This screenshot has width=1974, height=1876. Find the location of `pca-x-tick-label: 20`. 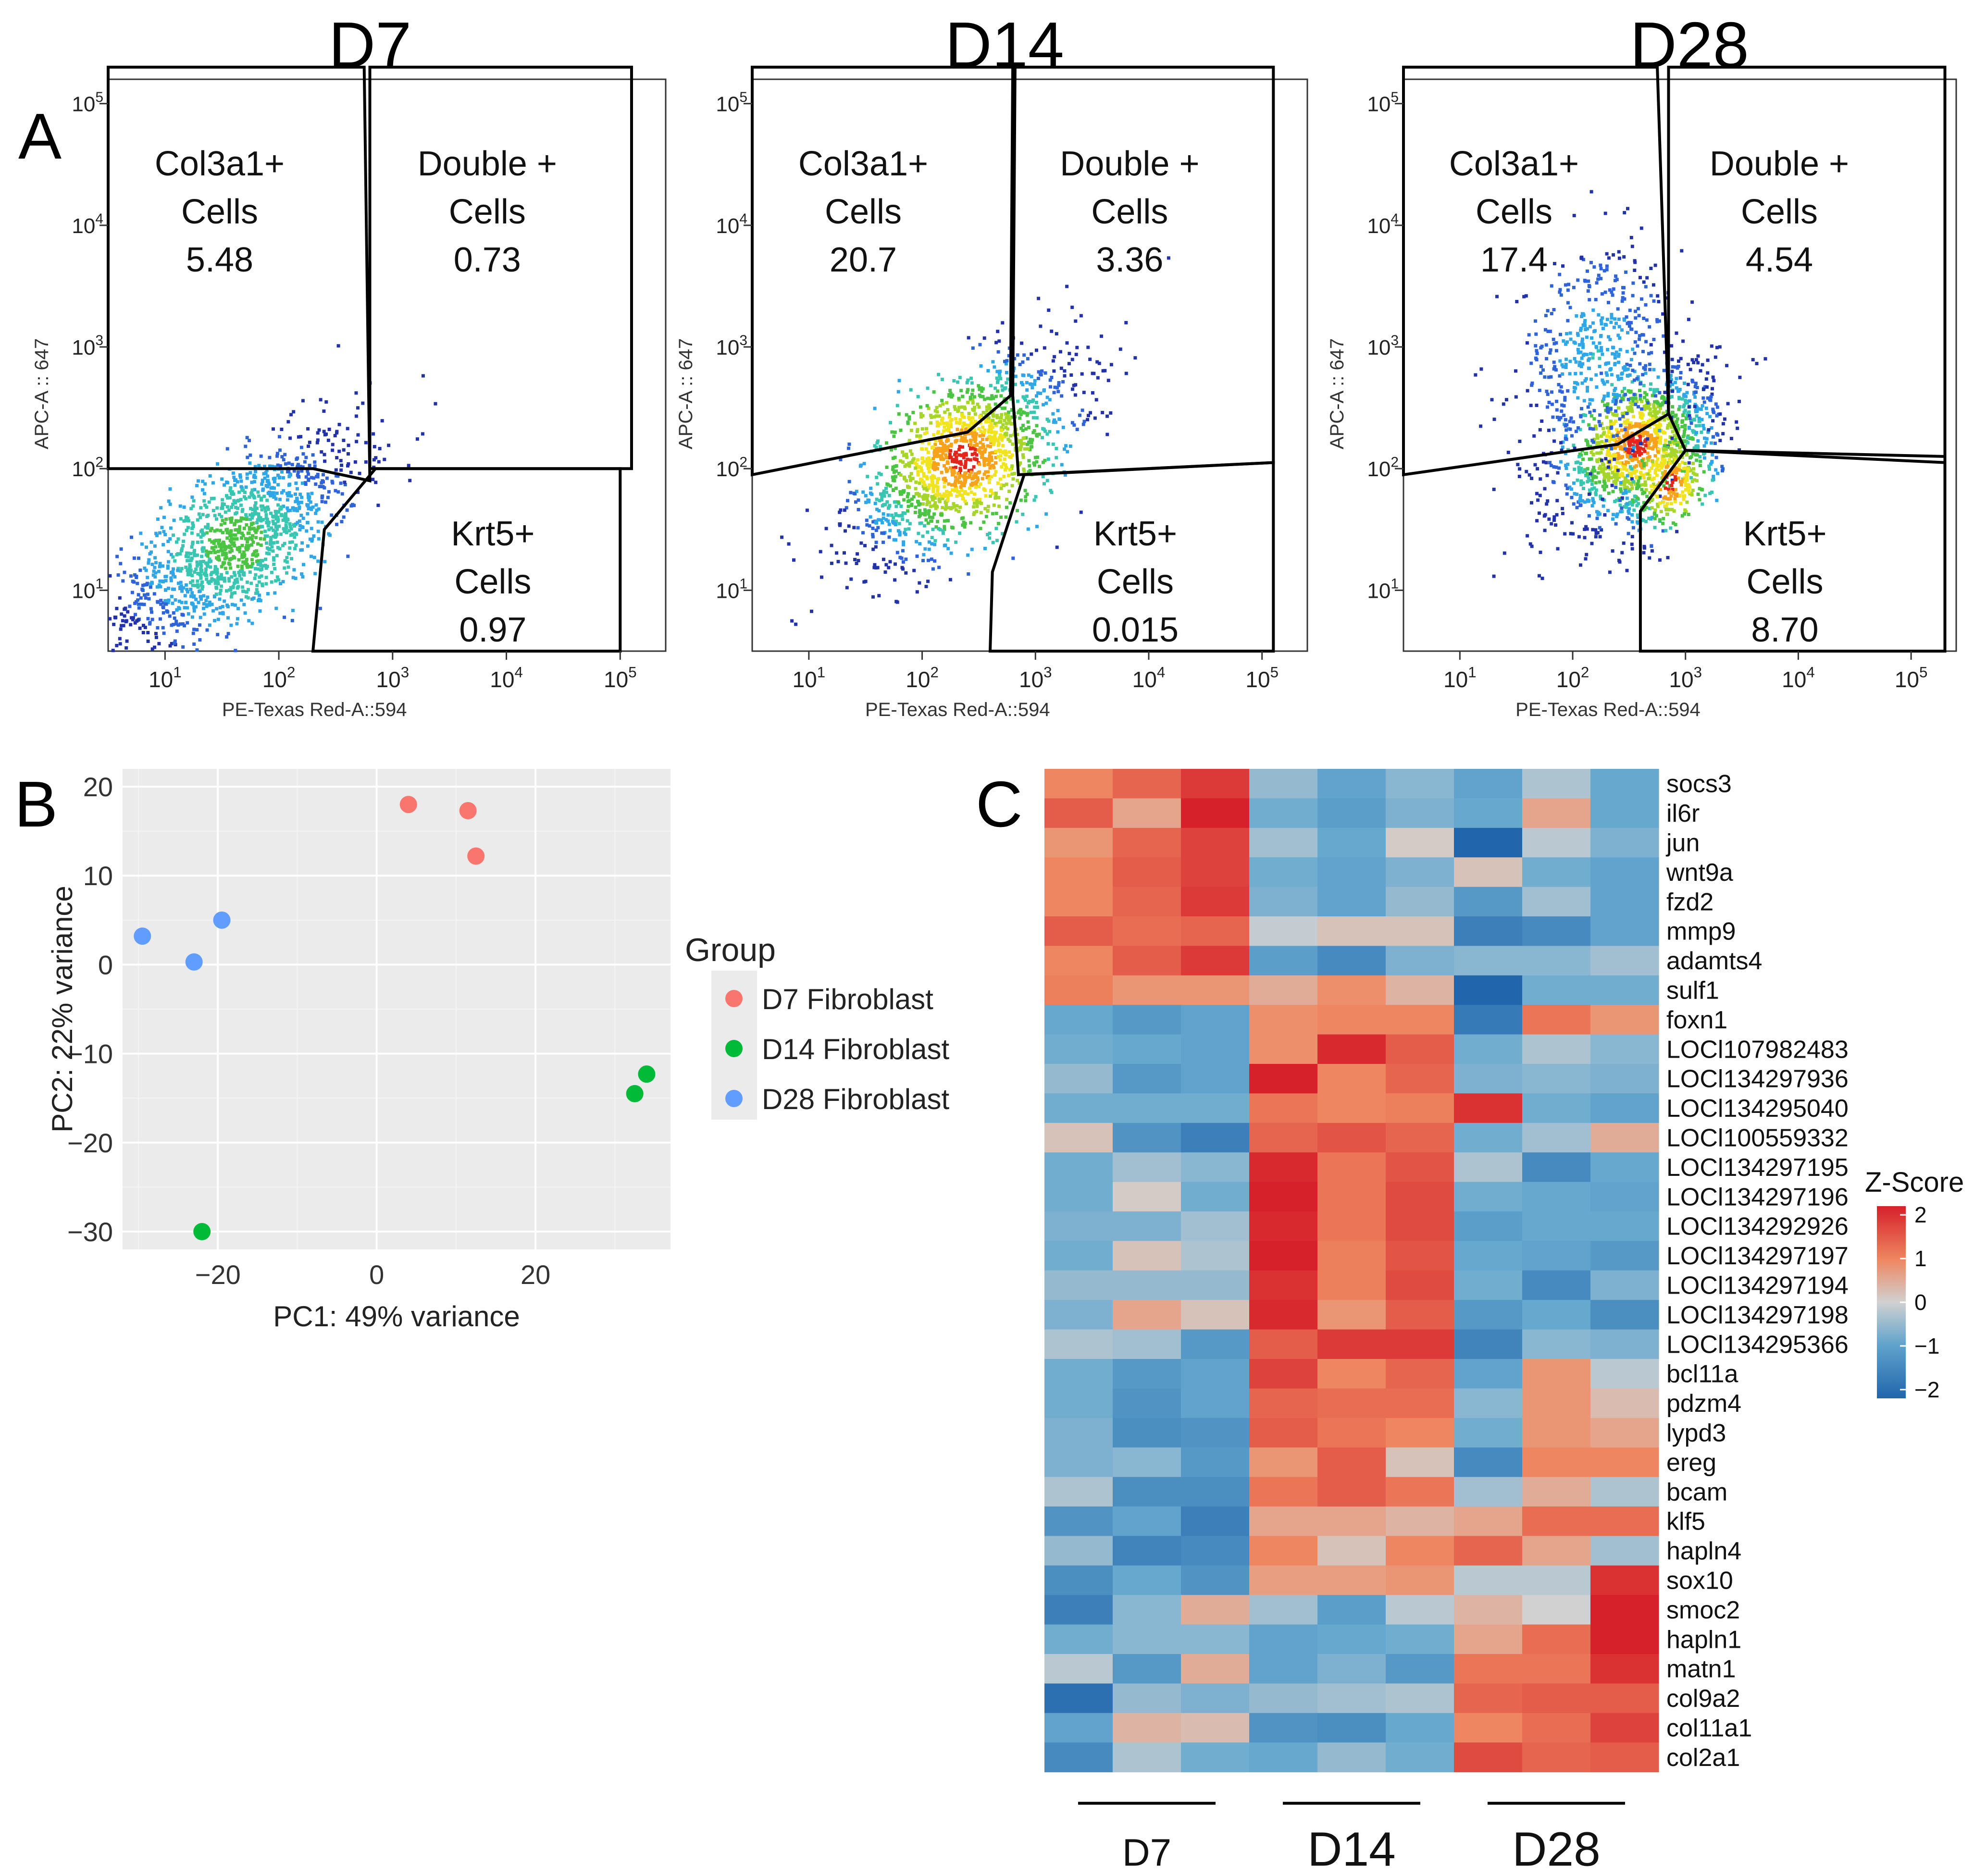

pca-x-tick-label: 20 is located at coordinates (535, 1274).